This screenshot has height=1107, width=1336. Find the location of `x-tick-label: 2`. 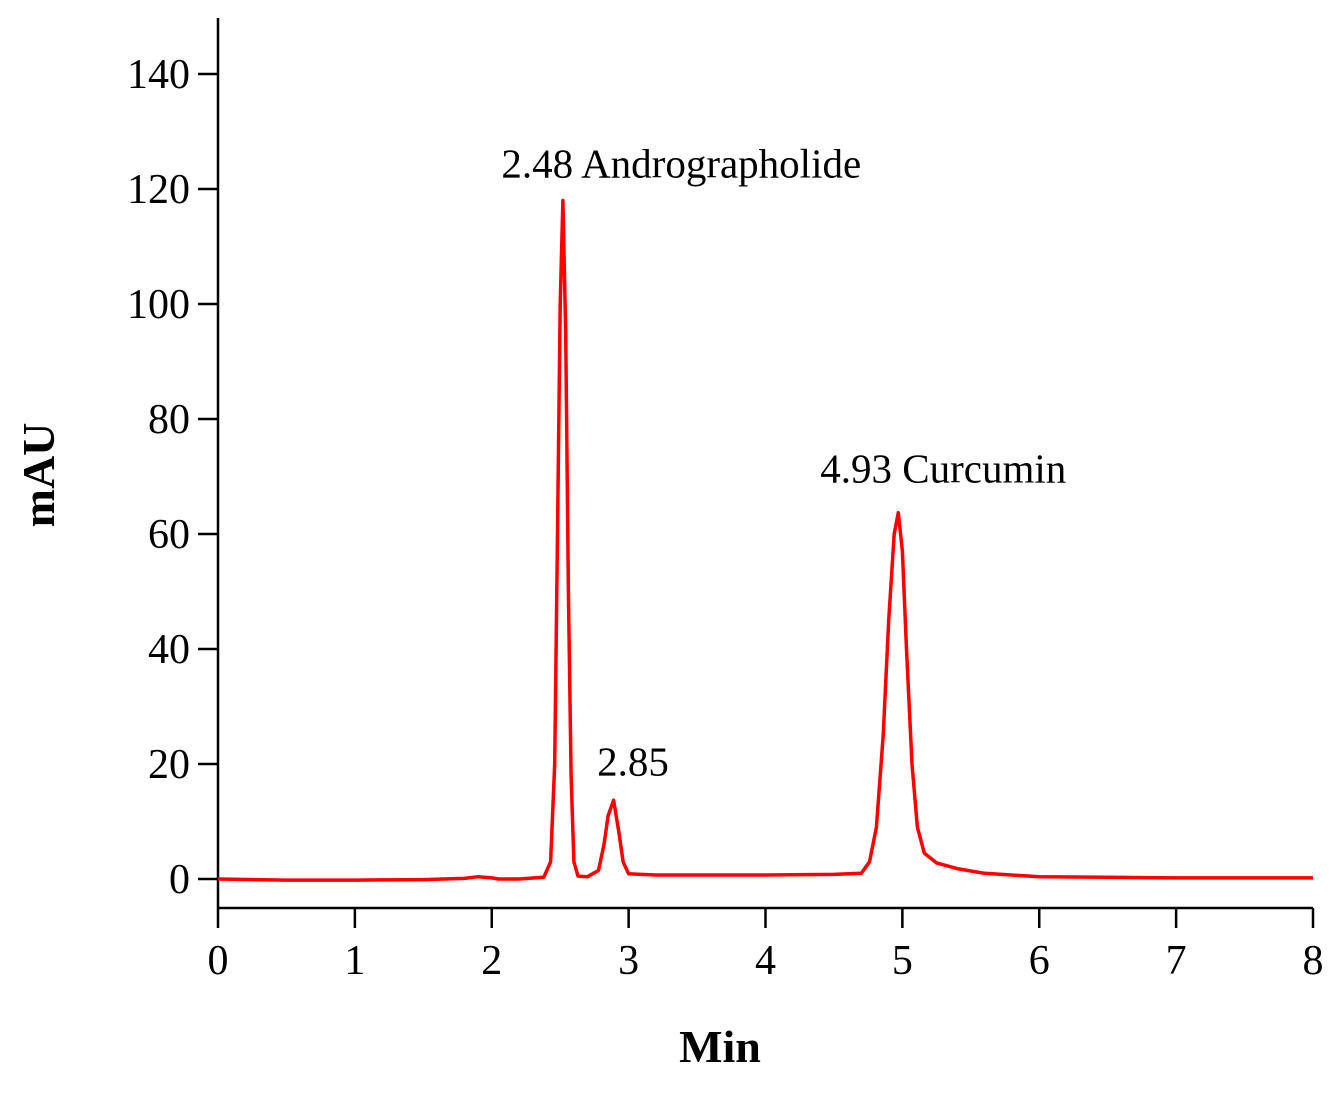

x-tick-label: 2 is located at coordinates (491, 961).